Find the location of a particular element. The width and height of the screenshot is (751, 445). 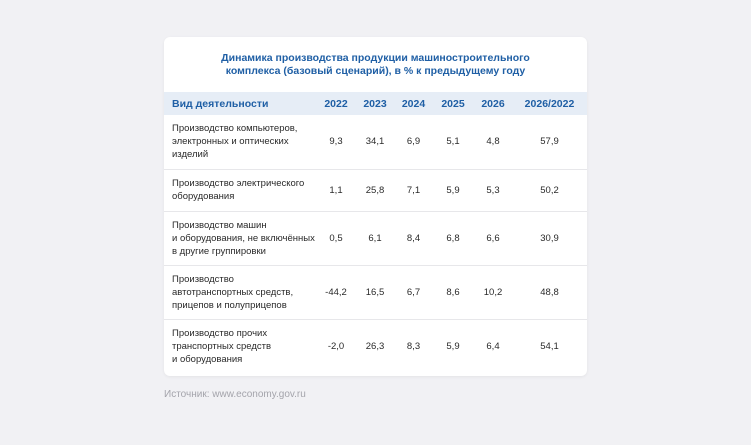

cell-2023: 6,1 is located at coordinates (375, 238).